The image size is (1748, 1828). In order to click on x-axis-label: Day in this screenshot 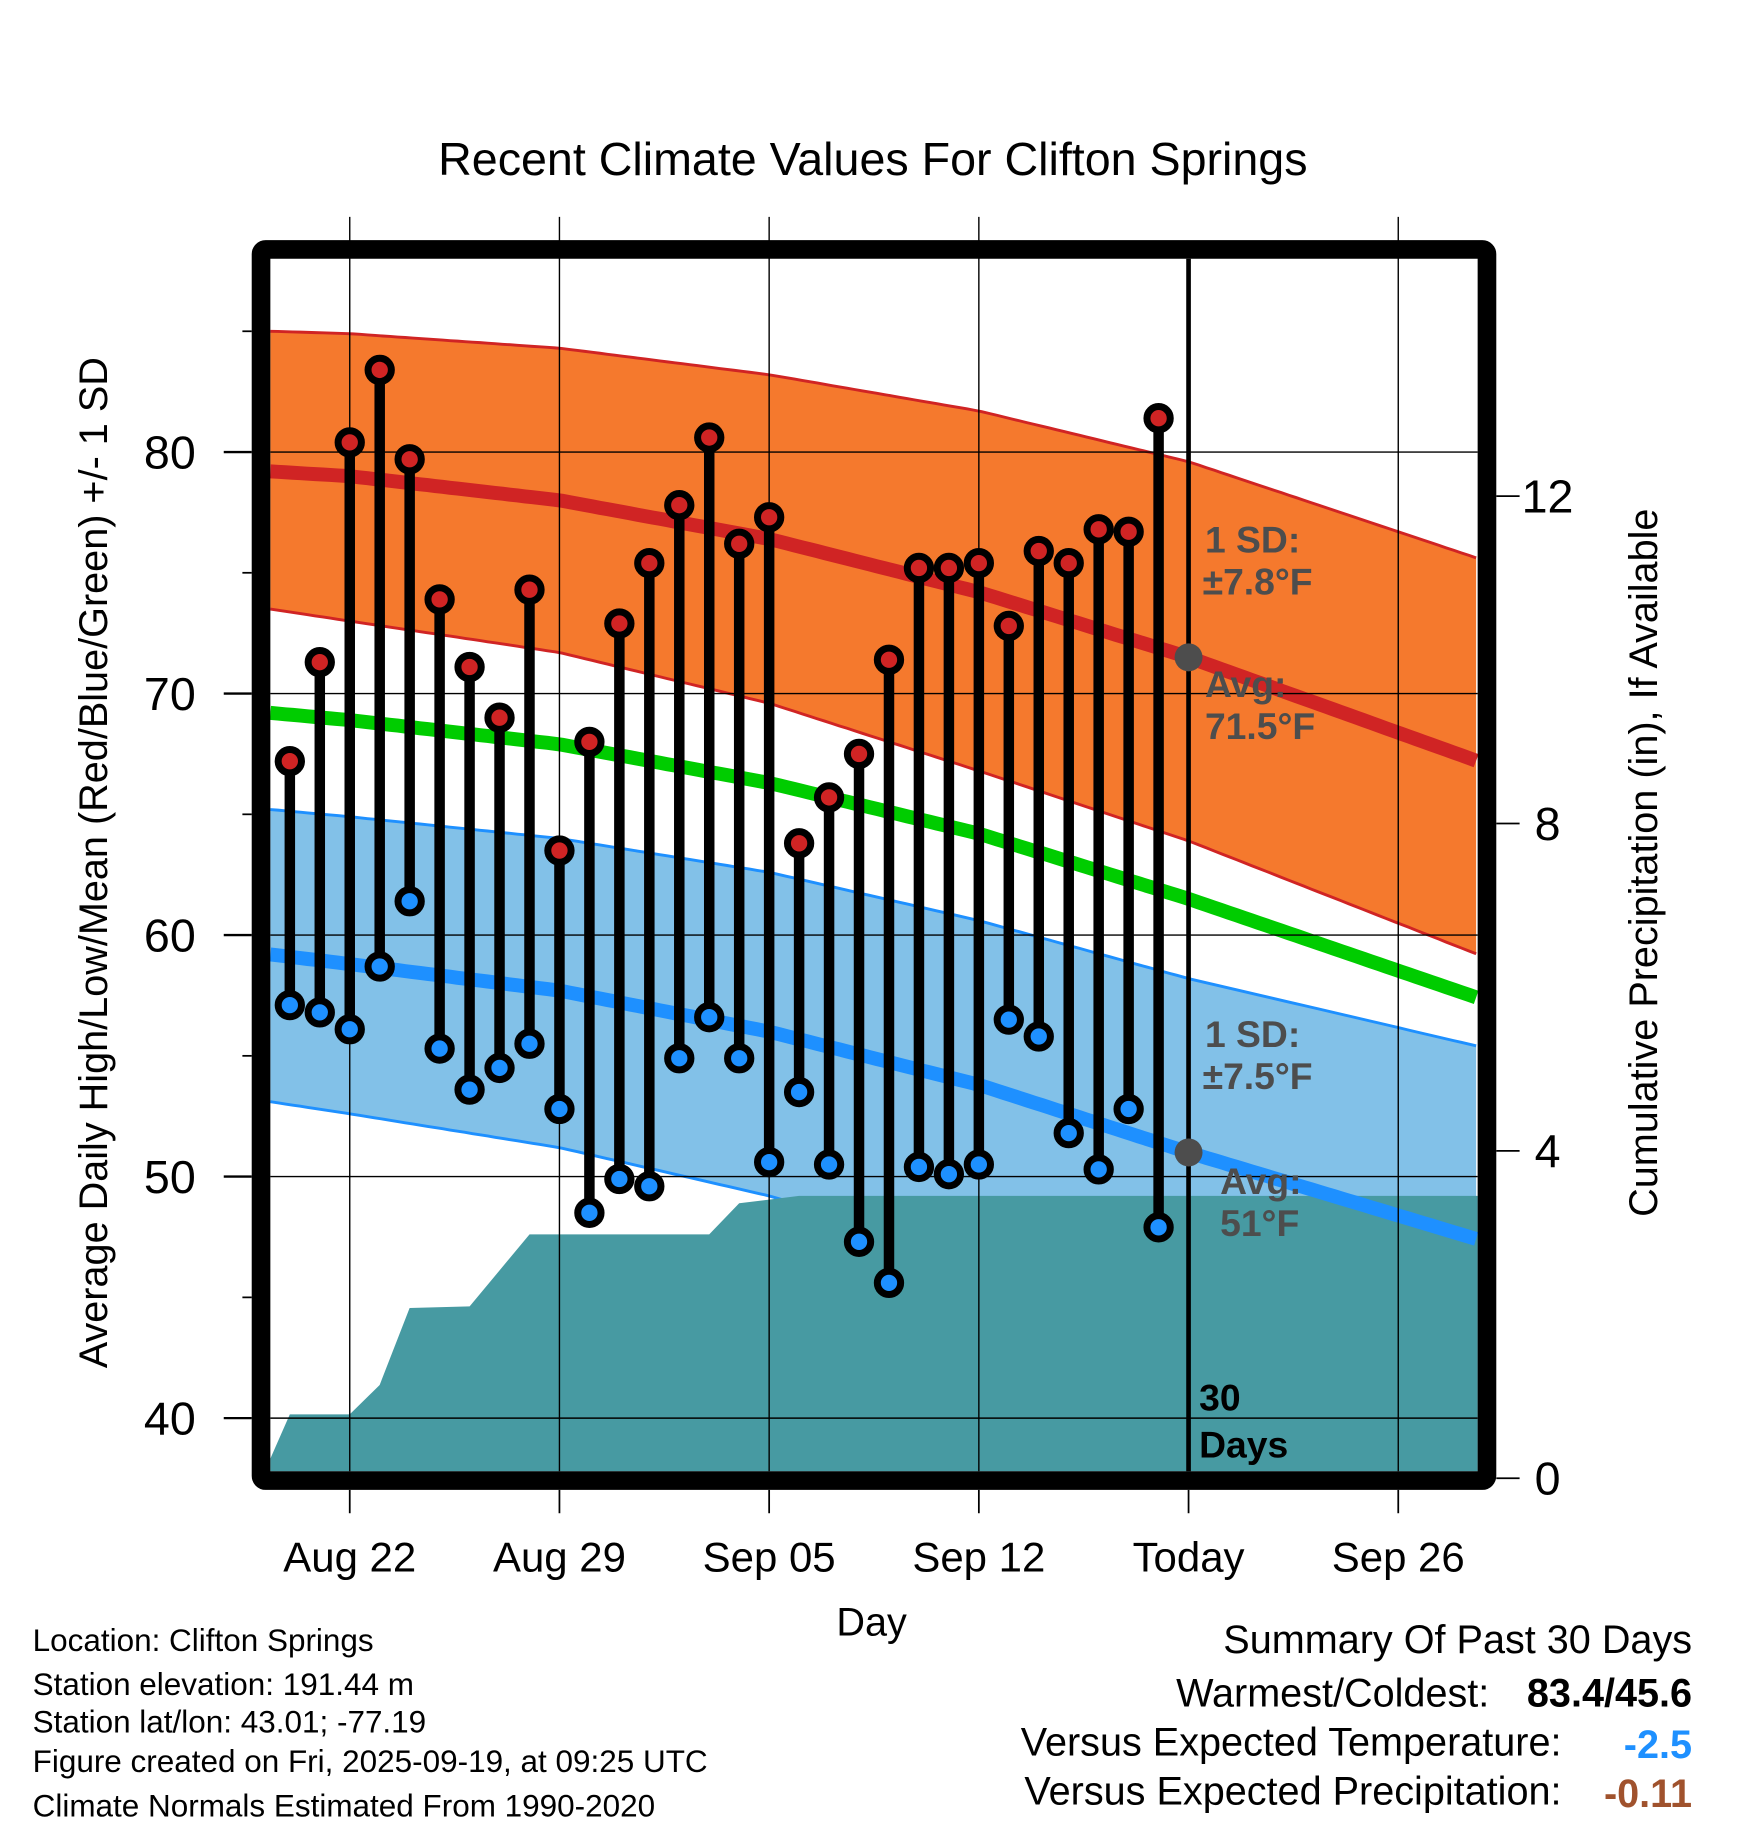, I will do `click(871, 1623)`.